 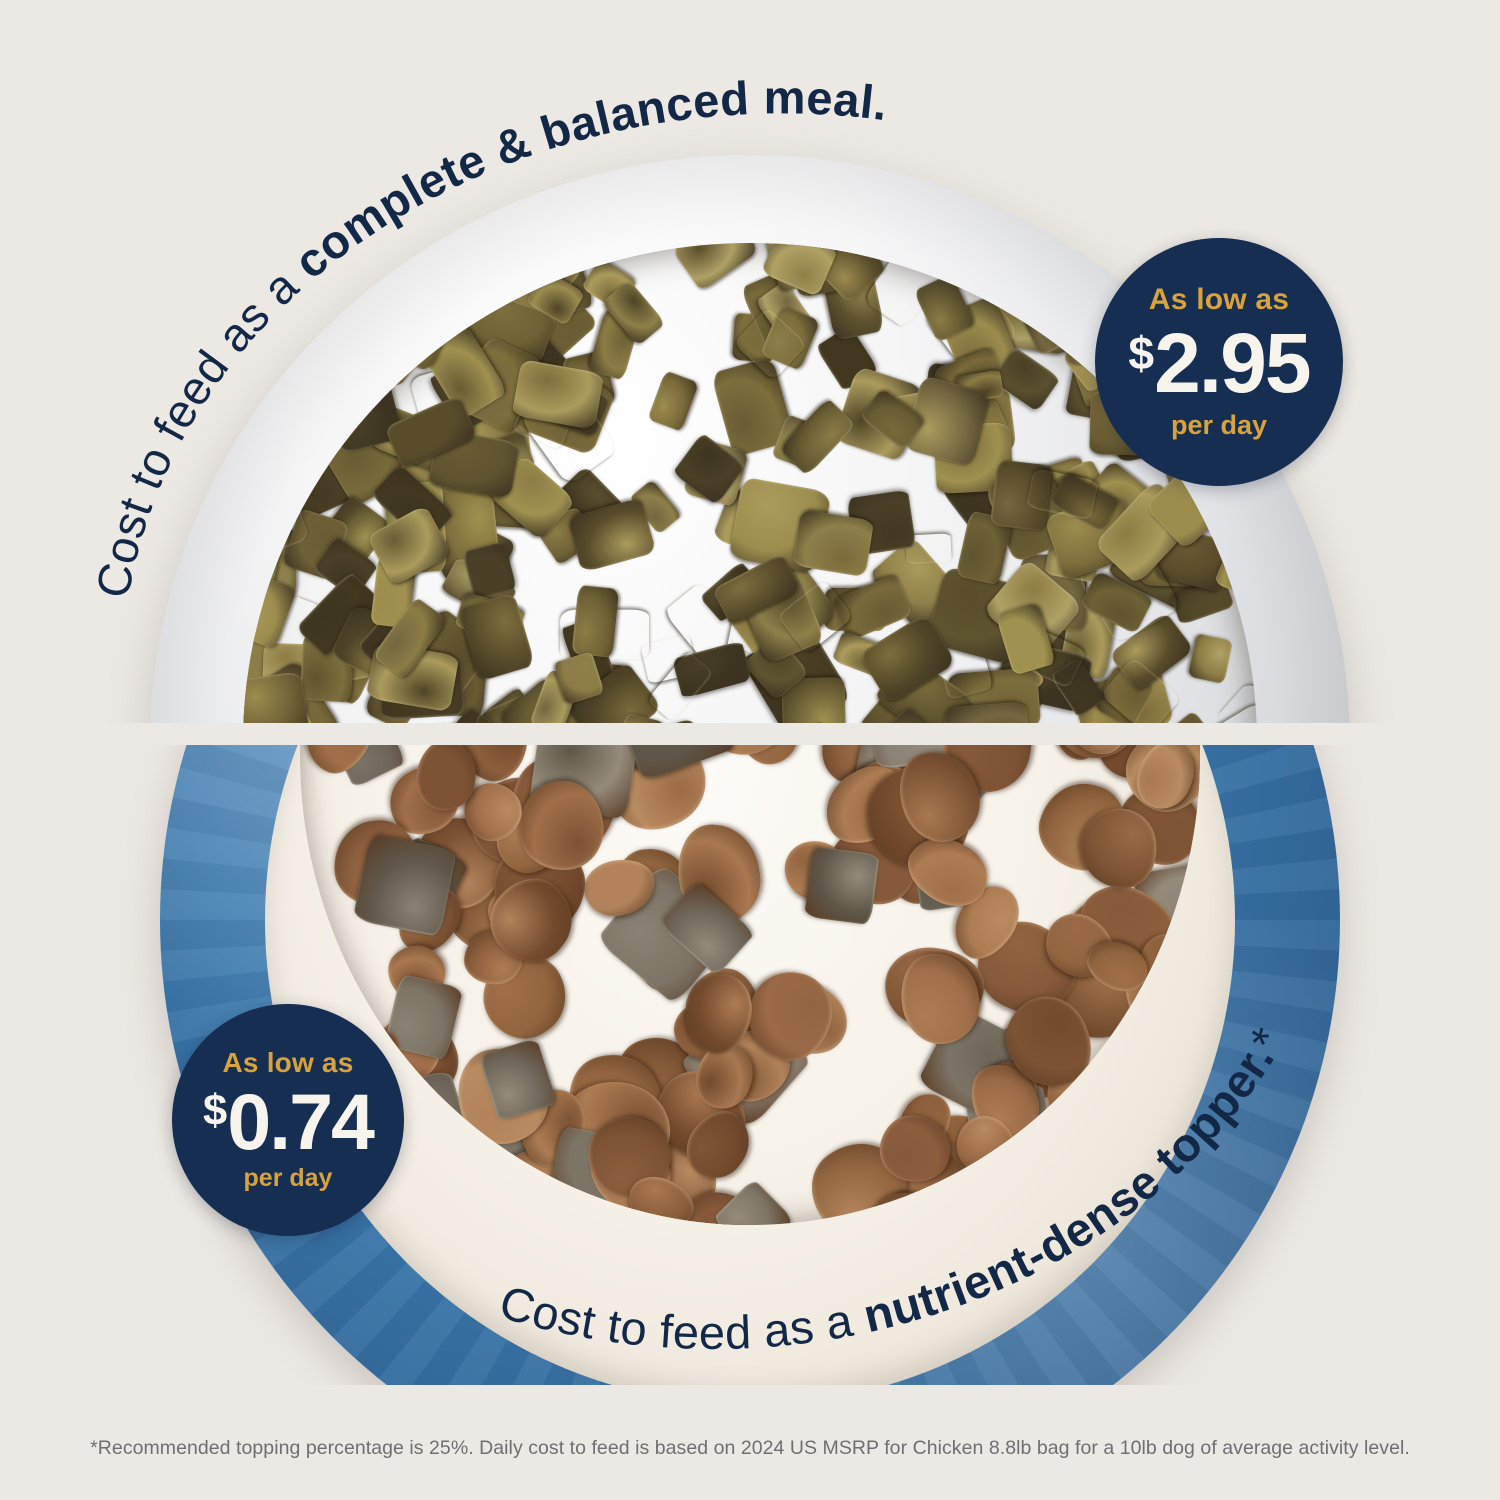 What do you see at coordinates (301, 1121) in the screenshot?
I see `badge-amount: 0.74` at bounding box center [301, 1121].